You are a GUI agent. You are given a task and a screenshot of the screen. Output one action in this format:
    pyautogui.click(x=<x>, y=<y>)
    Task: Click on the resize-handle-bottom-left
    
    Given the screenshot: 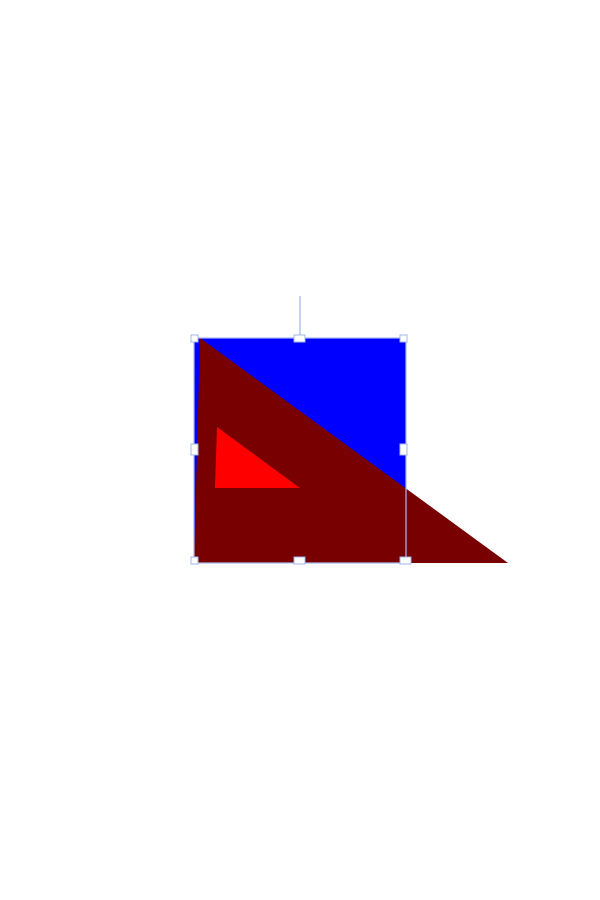 What is the action you would take?
    pyautogui.click(x=194, y=560)
    